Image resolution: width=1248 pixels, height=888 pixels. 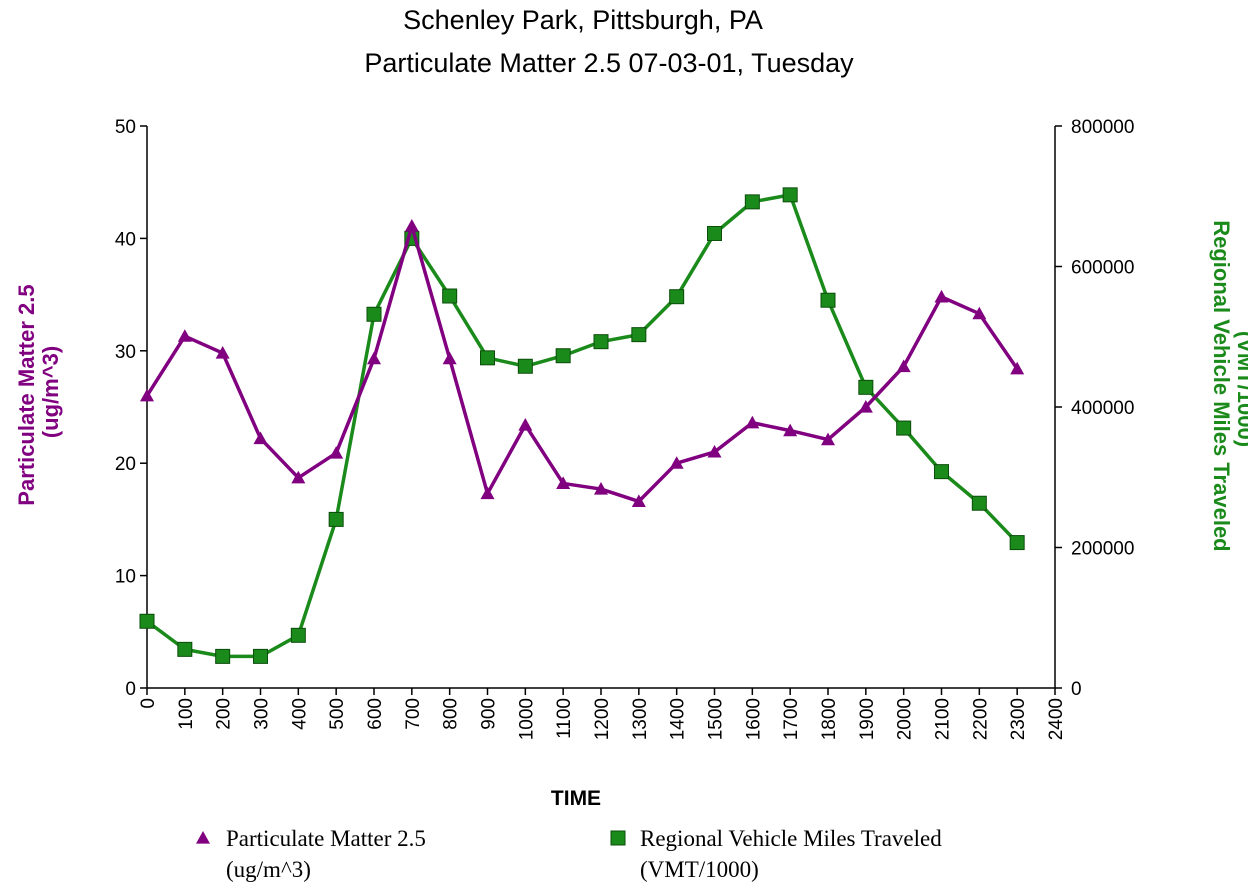 What do you see at coordinates (980, 719) in the screenshot?
I see `x-tick-label: 2200` at bounding box center [980, 719].